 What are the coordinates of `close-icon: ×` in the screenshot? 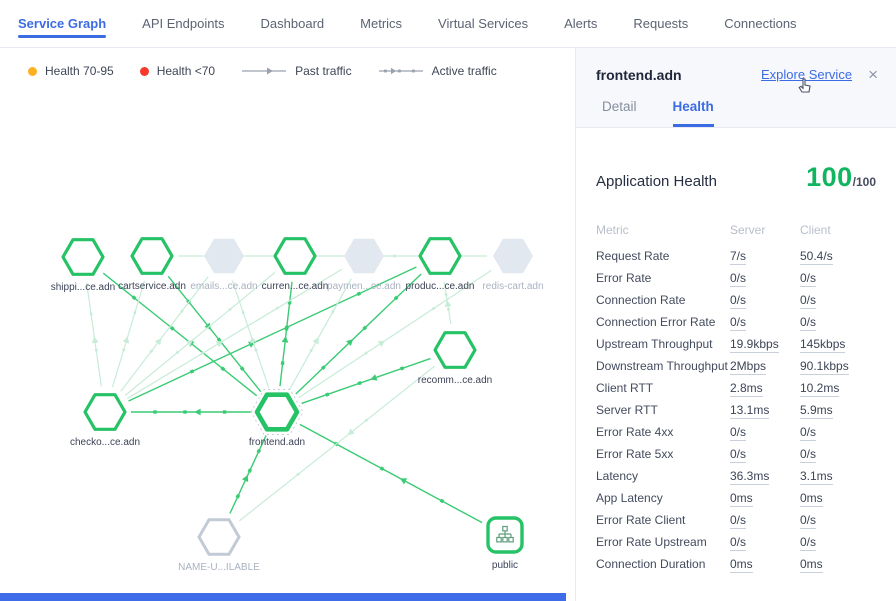 It's located at (873, 74).